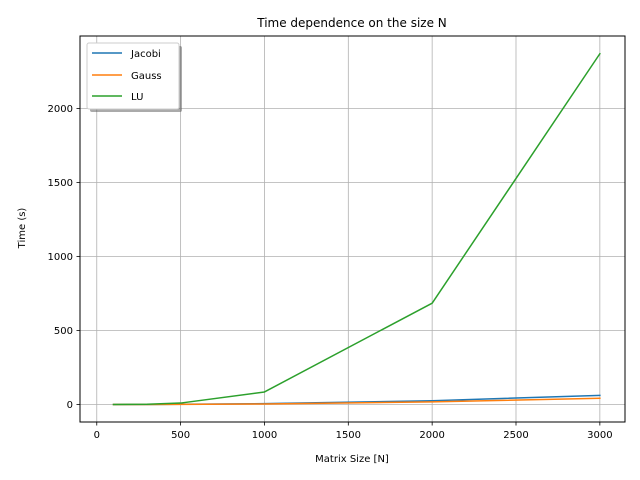 This screenshot has height=480, width=640. Describe the element at coordinates (599, 435) in the screenshot. I see `x-tick-label: 3000` at that location.